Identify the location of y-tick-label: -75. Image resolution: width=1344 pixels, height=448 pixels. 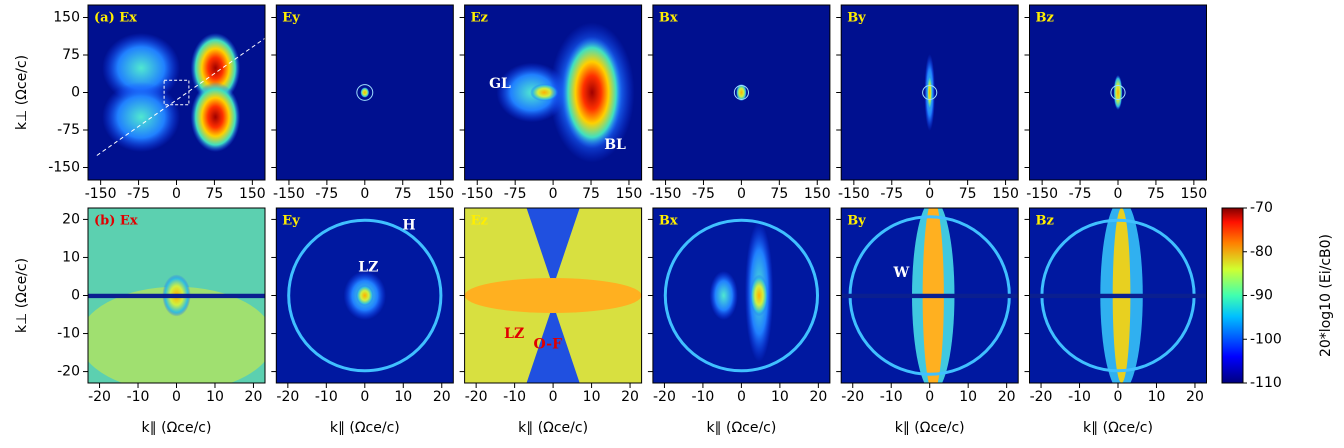
(68, 130).